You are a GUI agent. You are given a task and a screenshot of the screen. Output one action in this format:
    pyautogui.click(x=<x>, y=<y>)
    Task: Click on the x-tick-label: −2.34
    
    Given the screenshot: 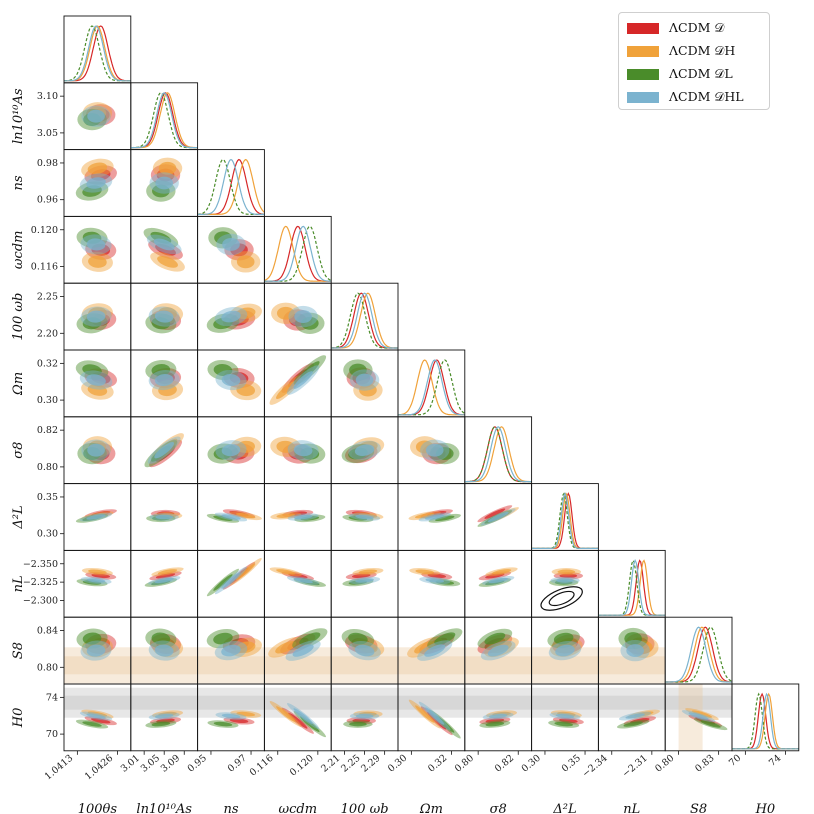 What is the action you would take?
    pyautogui.click(x=594, y=766)
    